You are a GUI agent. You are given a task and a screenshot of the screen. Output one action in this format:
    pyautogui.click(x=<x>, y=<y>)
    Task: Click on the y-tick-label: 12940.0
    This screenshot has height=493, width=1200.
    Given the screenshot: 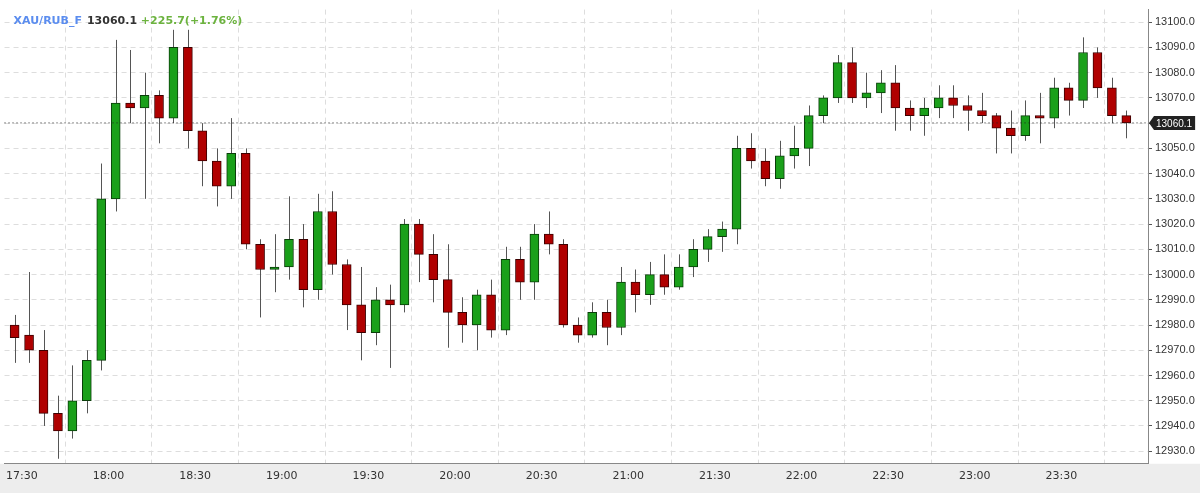 What is the action you would take?
    pyautogui.click(x=1175, y=424)
    